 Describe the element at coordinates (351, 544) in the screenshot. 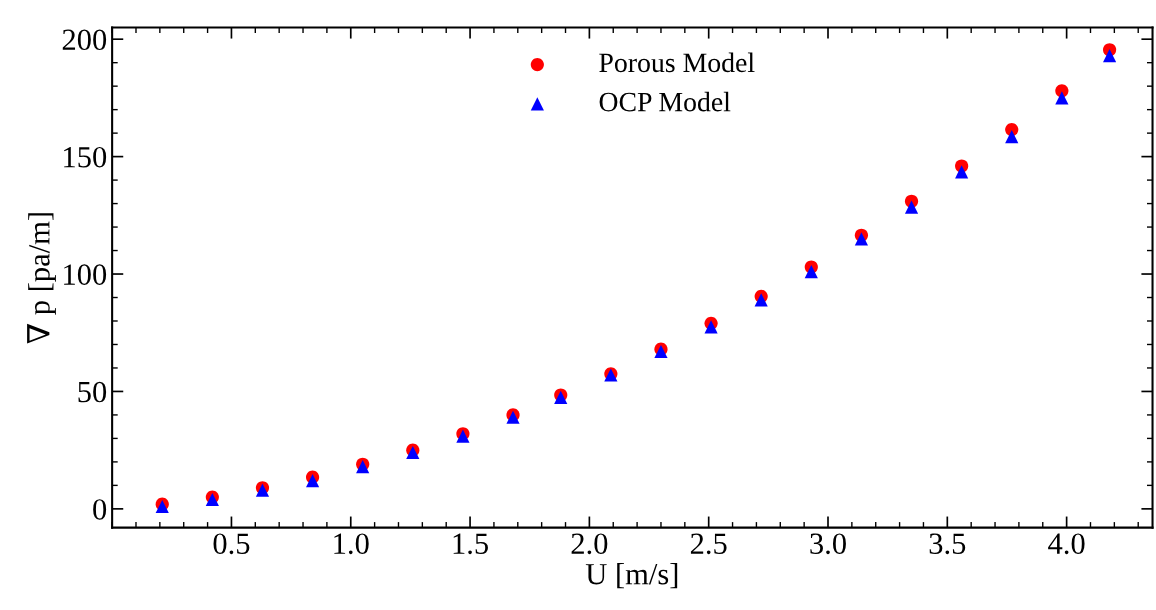

I see `x-tick-label: 1.0` at that location.